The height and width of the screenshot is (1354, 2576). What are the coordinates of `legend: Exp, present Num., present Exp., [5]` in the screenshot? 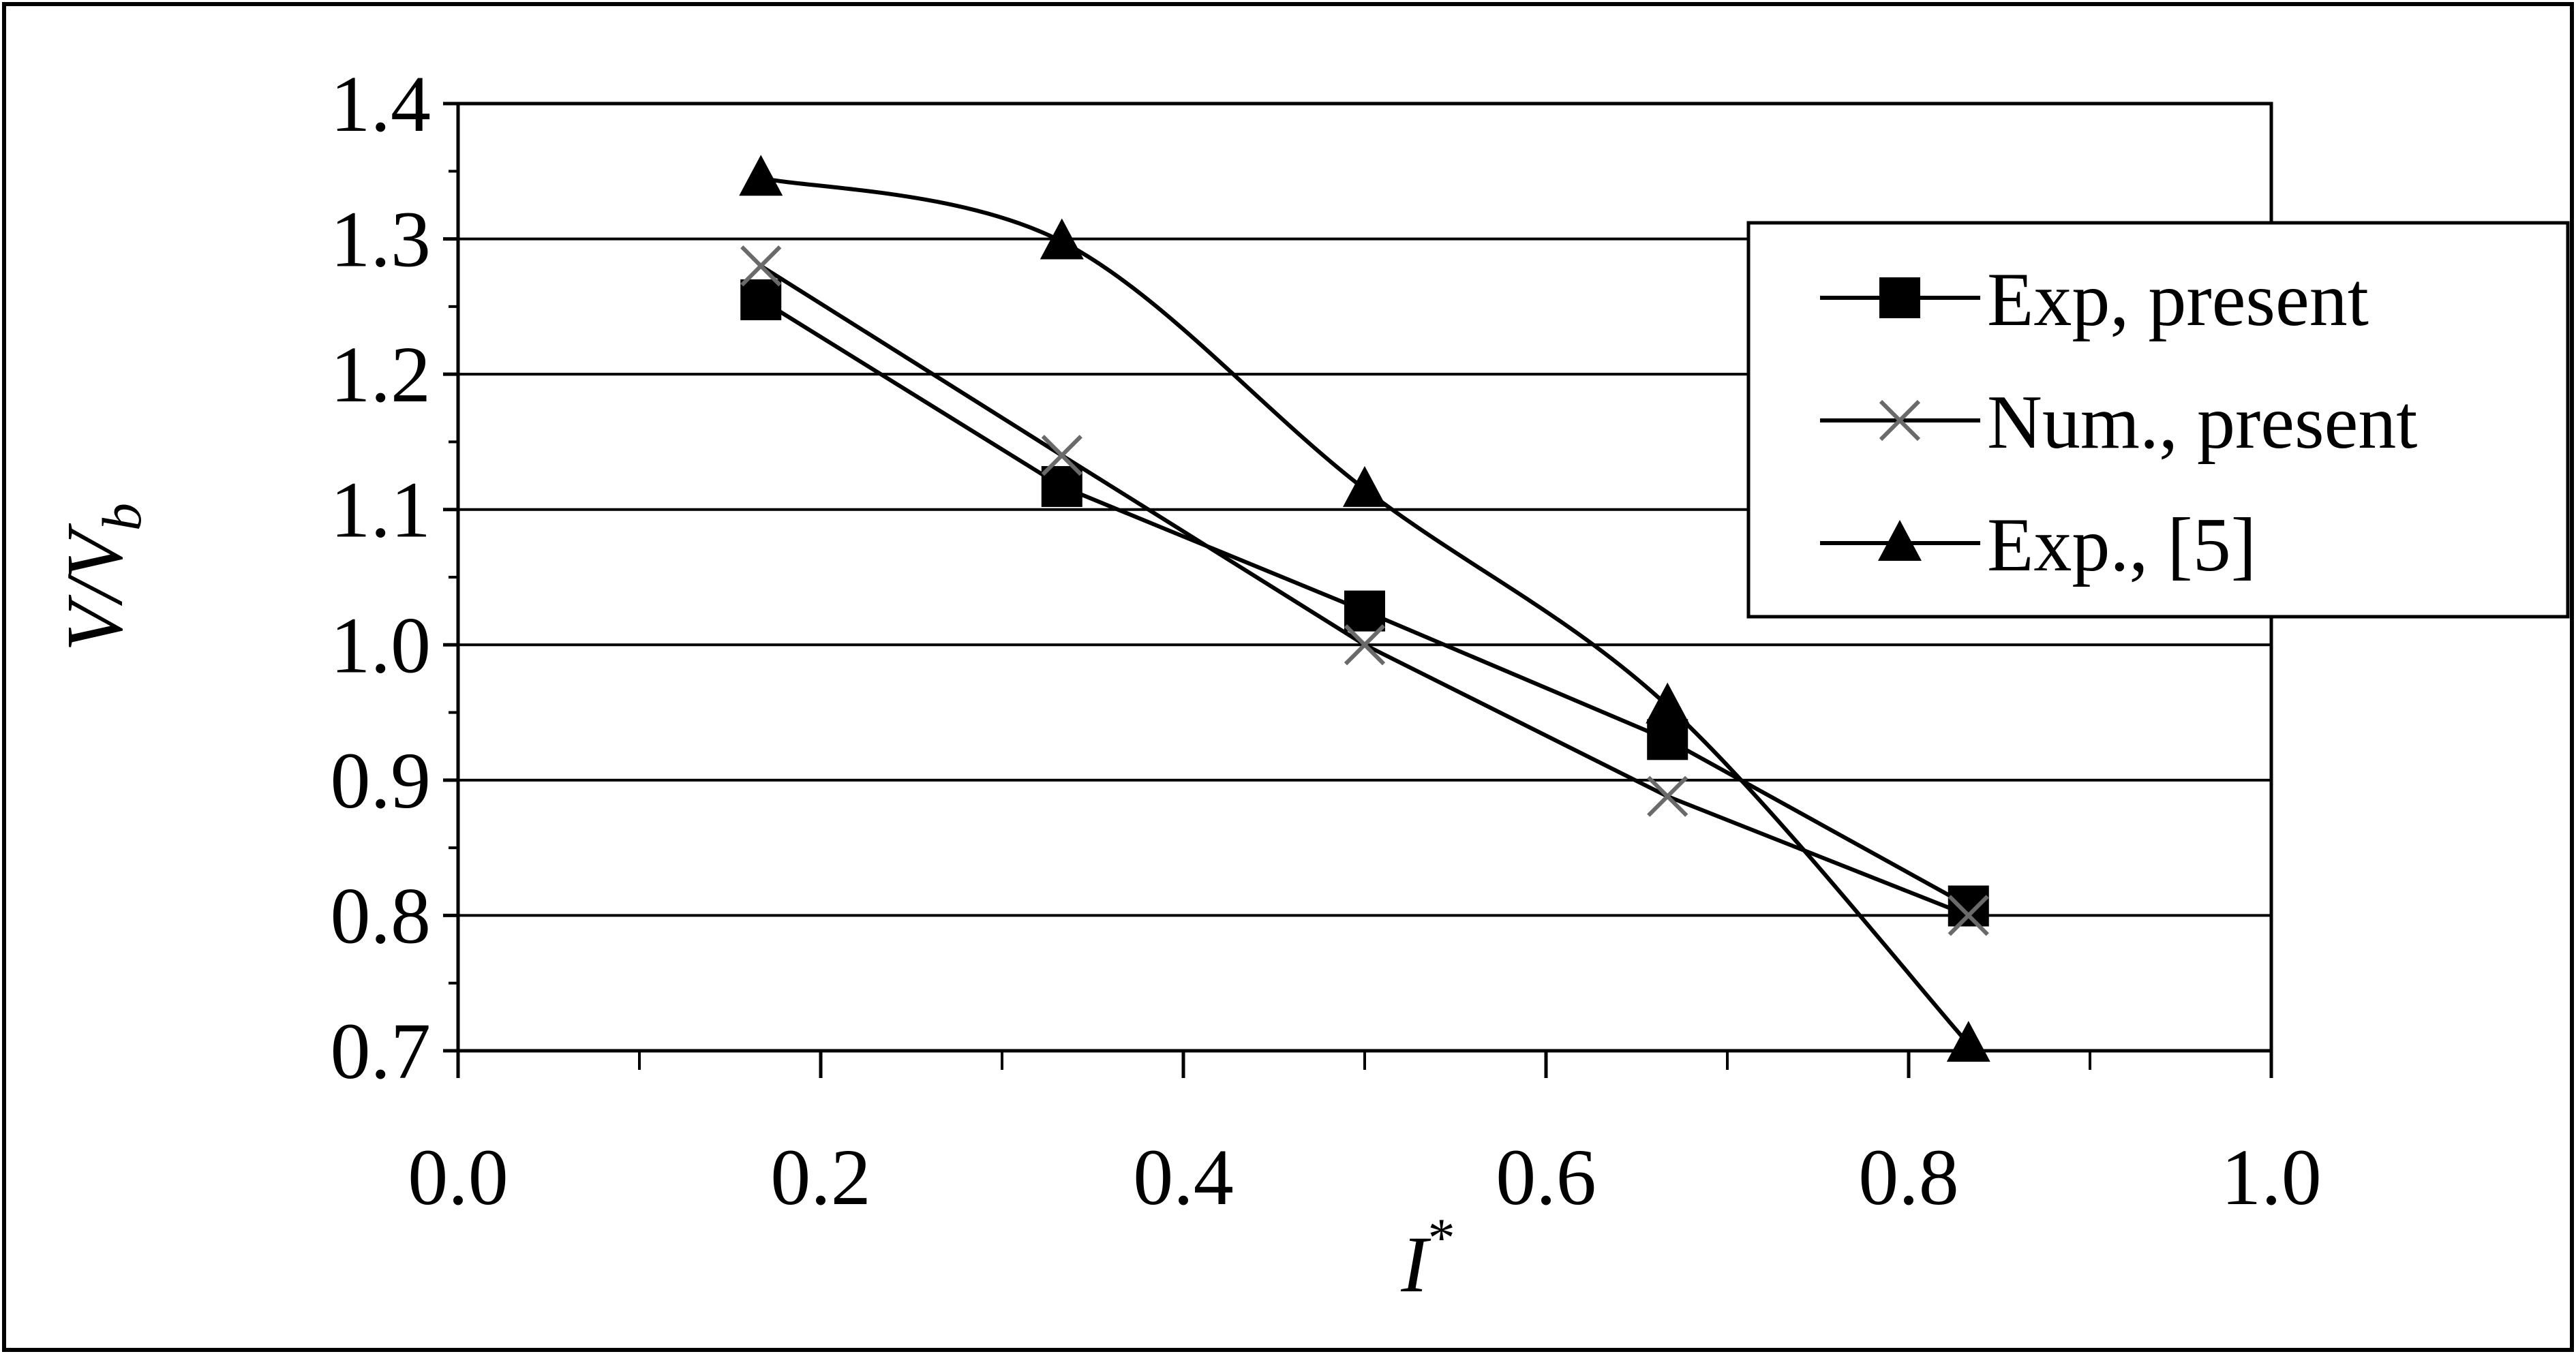 It's located at (2158, 420).